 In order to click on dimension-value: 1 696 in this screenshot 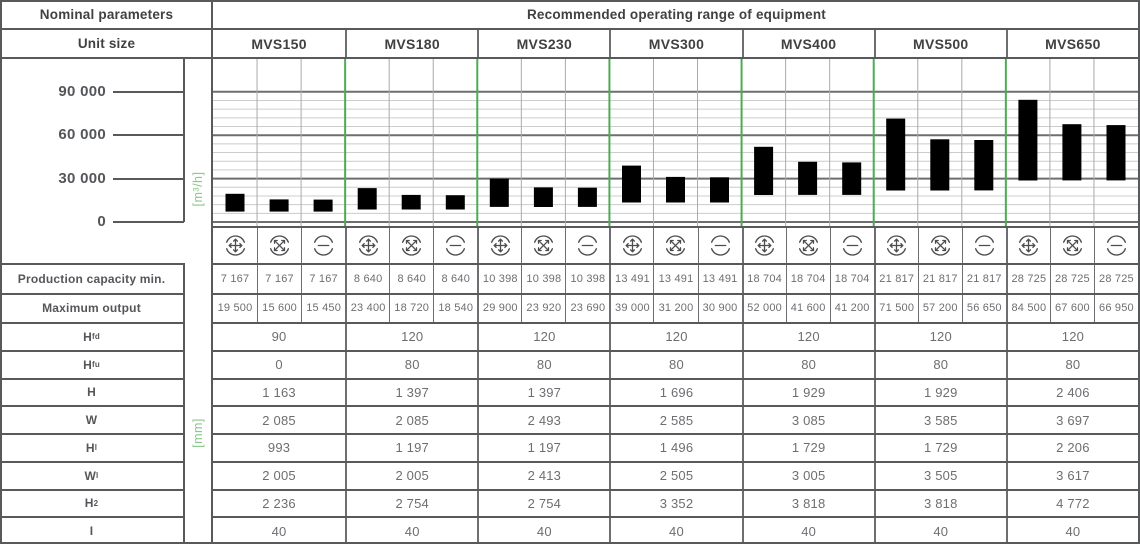, I will do `click(675, 392)`.